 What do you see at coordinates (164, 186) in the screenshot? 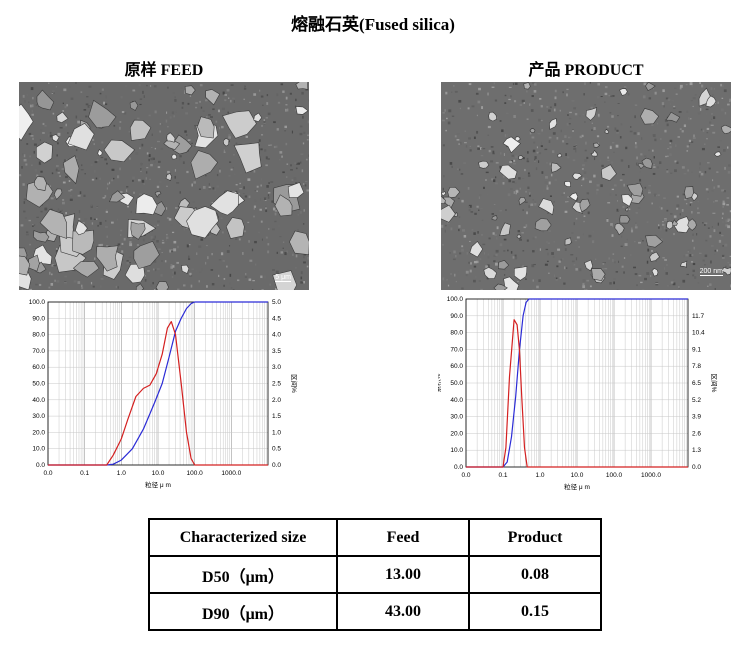
I see `feed-sem-image: 5 μm` at bounding box center [164, 186].